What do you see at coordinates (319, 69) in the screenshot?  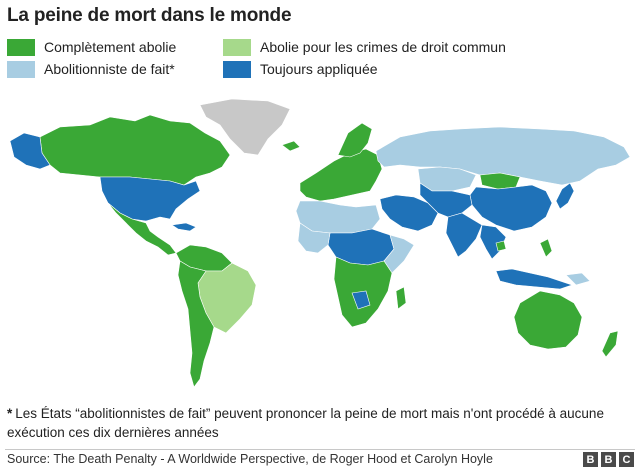 I see `legend-label: Toujours appliquée` at bounding box center [319, 69].